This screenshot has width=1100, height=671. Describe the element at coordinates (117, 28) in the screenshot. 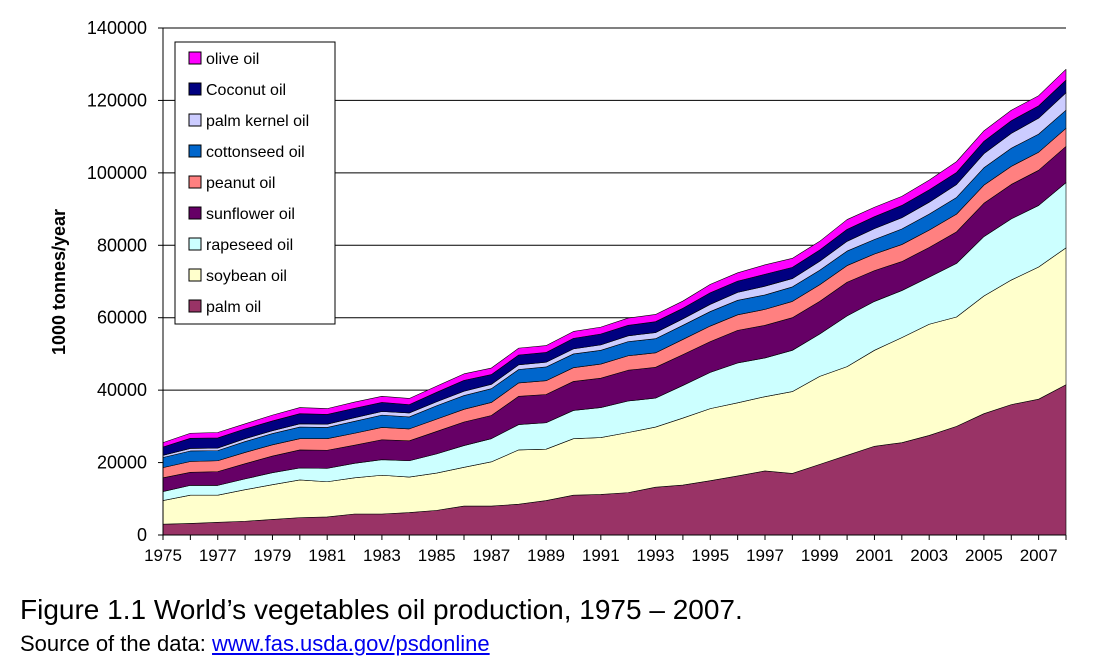

I see `y-tick-label: 140000` at that location.